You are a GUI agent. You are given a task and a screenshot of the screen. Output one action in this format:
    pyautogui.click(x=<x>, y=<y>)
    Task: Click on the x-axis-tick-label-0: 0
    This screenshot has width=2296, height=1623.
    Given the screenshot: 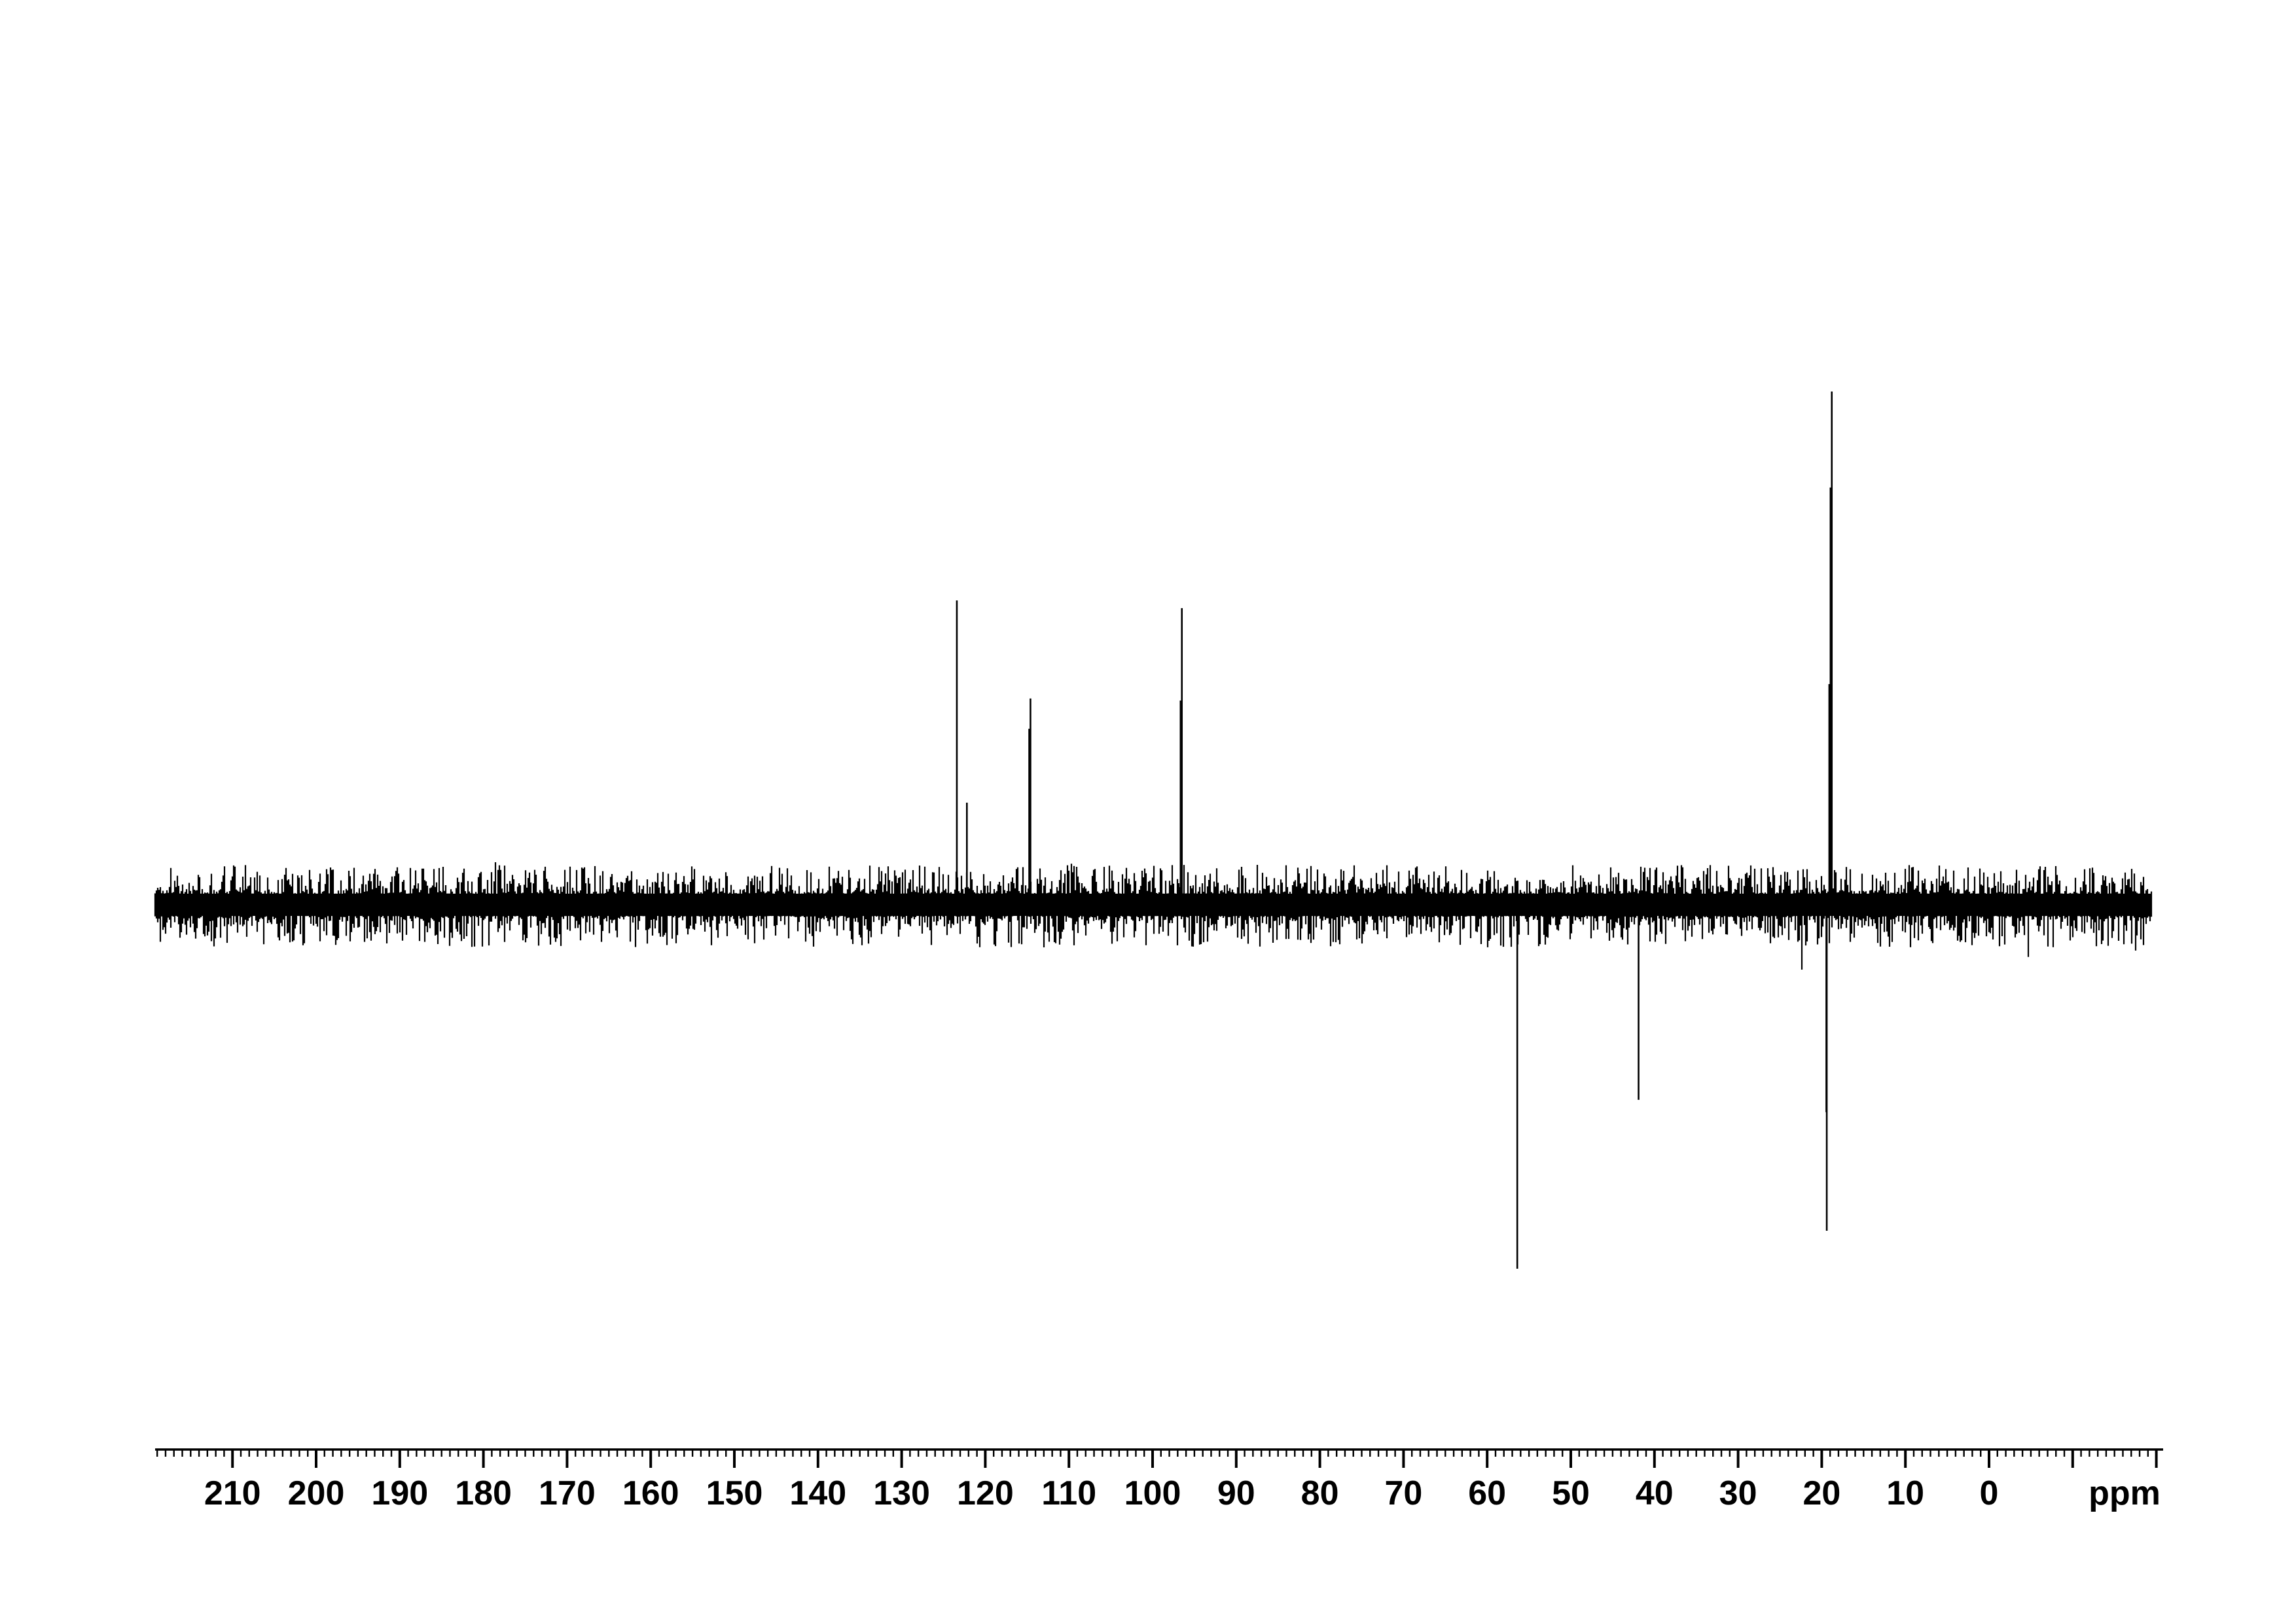 What is the action you would take?
    pyautogui.click(x=1989, y=1493)
    